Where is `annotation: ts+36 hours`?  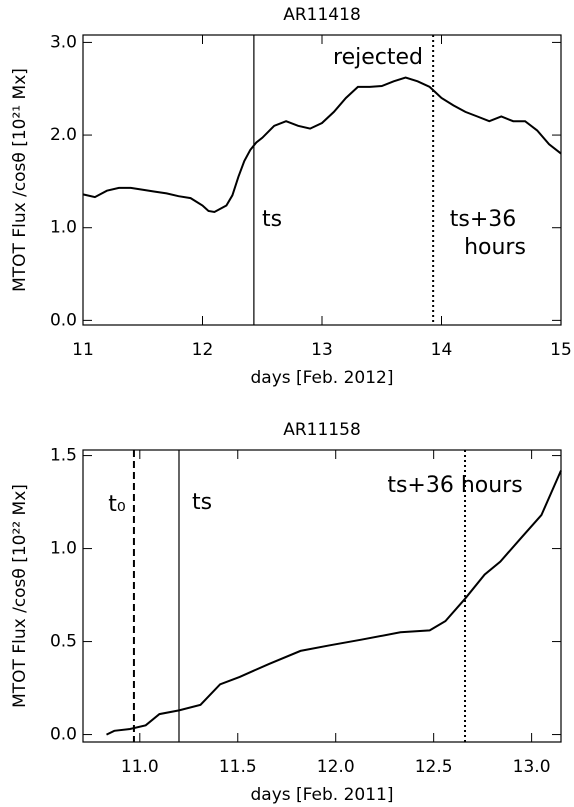 annotation: ts+36 hours is located at coordinates (454, 485).